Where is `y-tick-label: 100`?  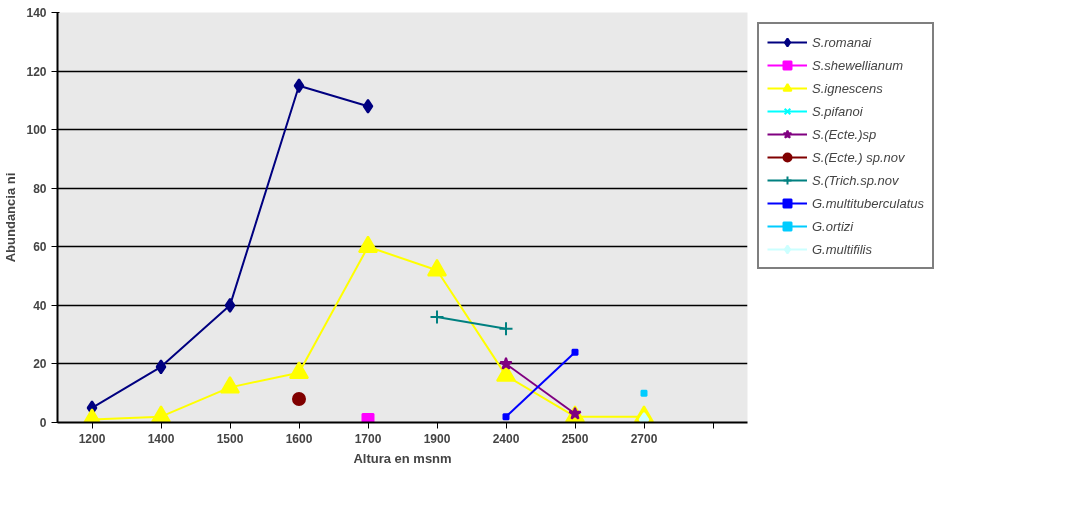 y-tick-label: 100 is located at coordinates (36, 130).